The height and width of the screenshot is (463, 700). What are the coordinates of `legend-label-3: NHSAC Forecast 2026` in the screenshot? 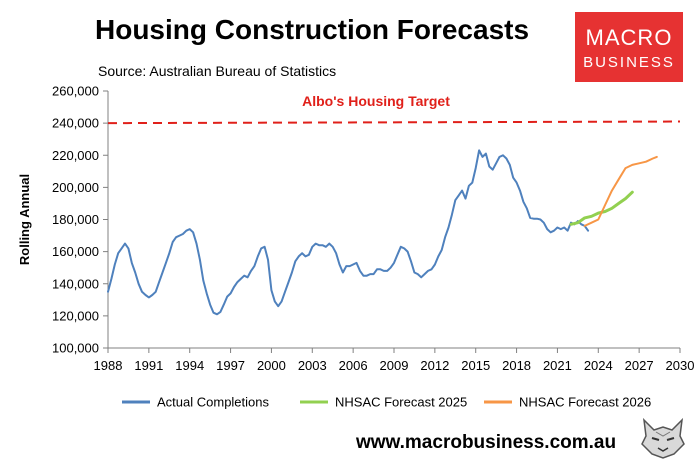 It's located at (585, 402).